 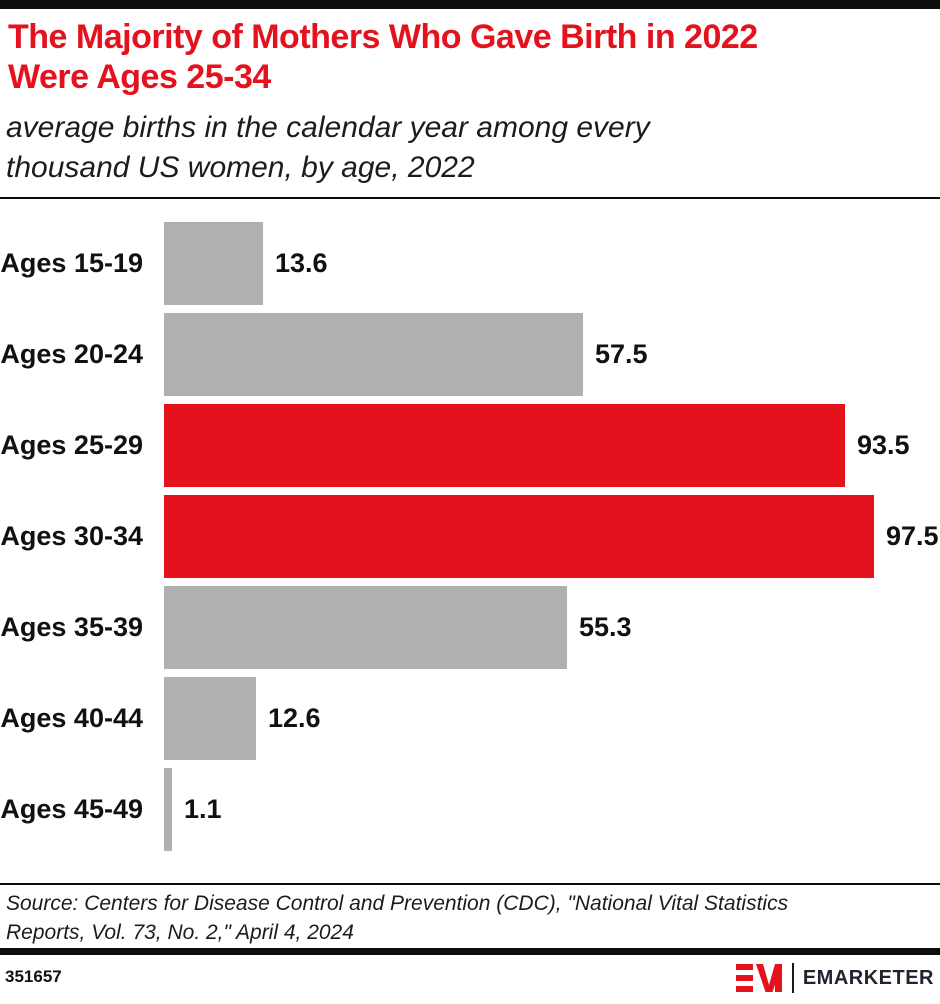 I want to click on value-label: 12.6, so click(x=294, y=718).